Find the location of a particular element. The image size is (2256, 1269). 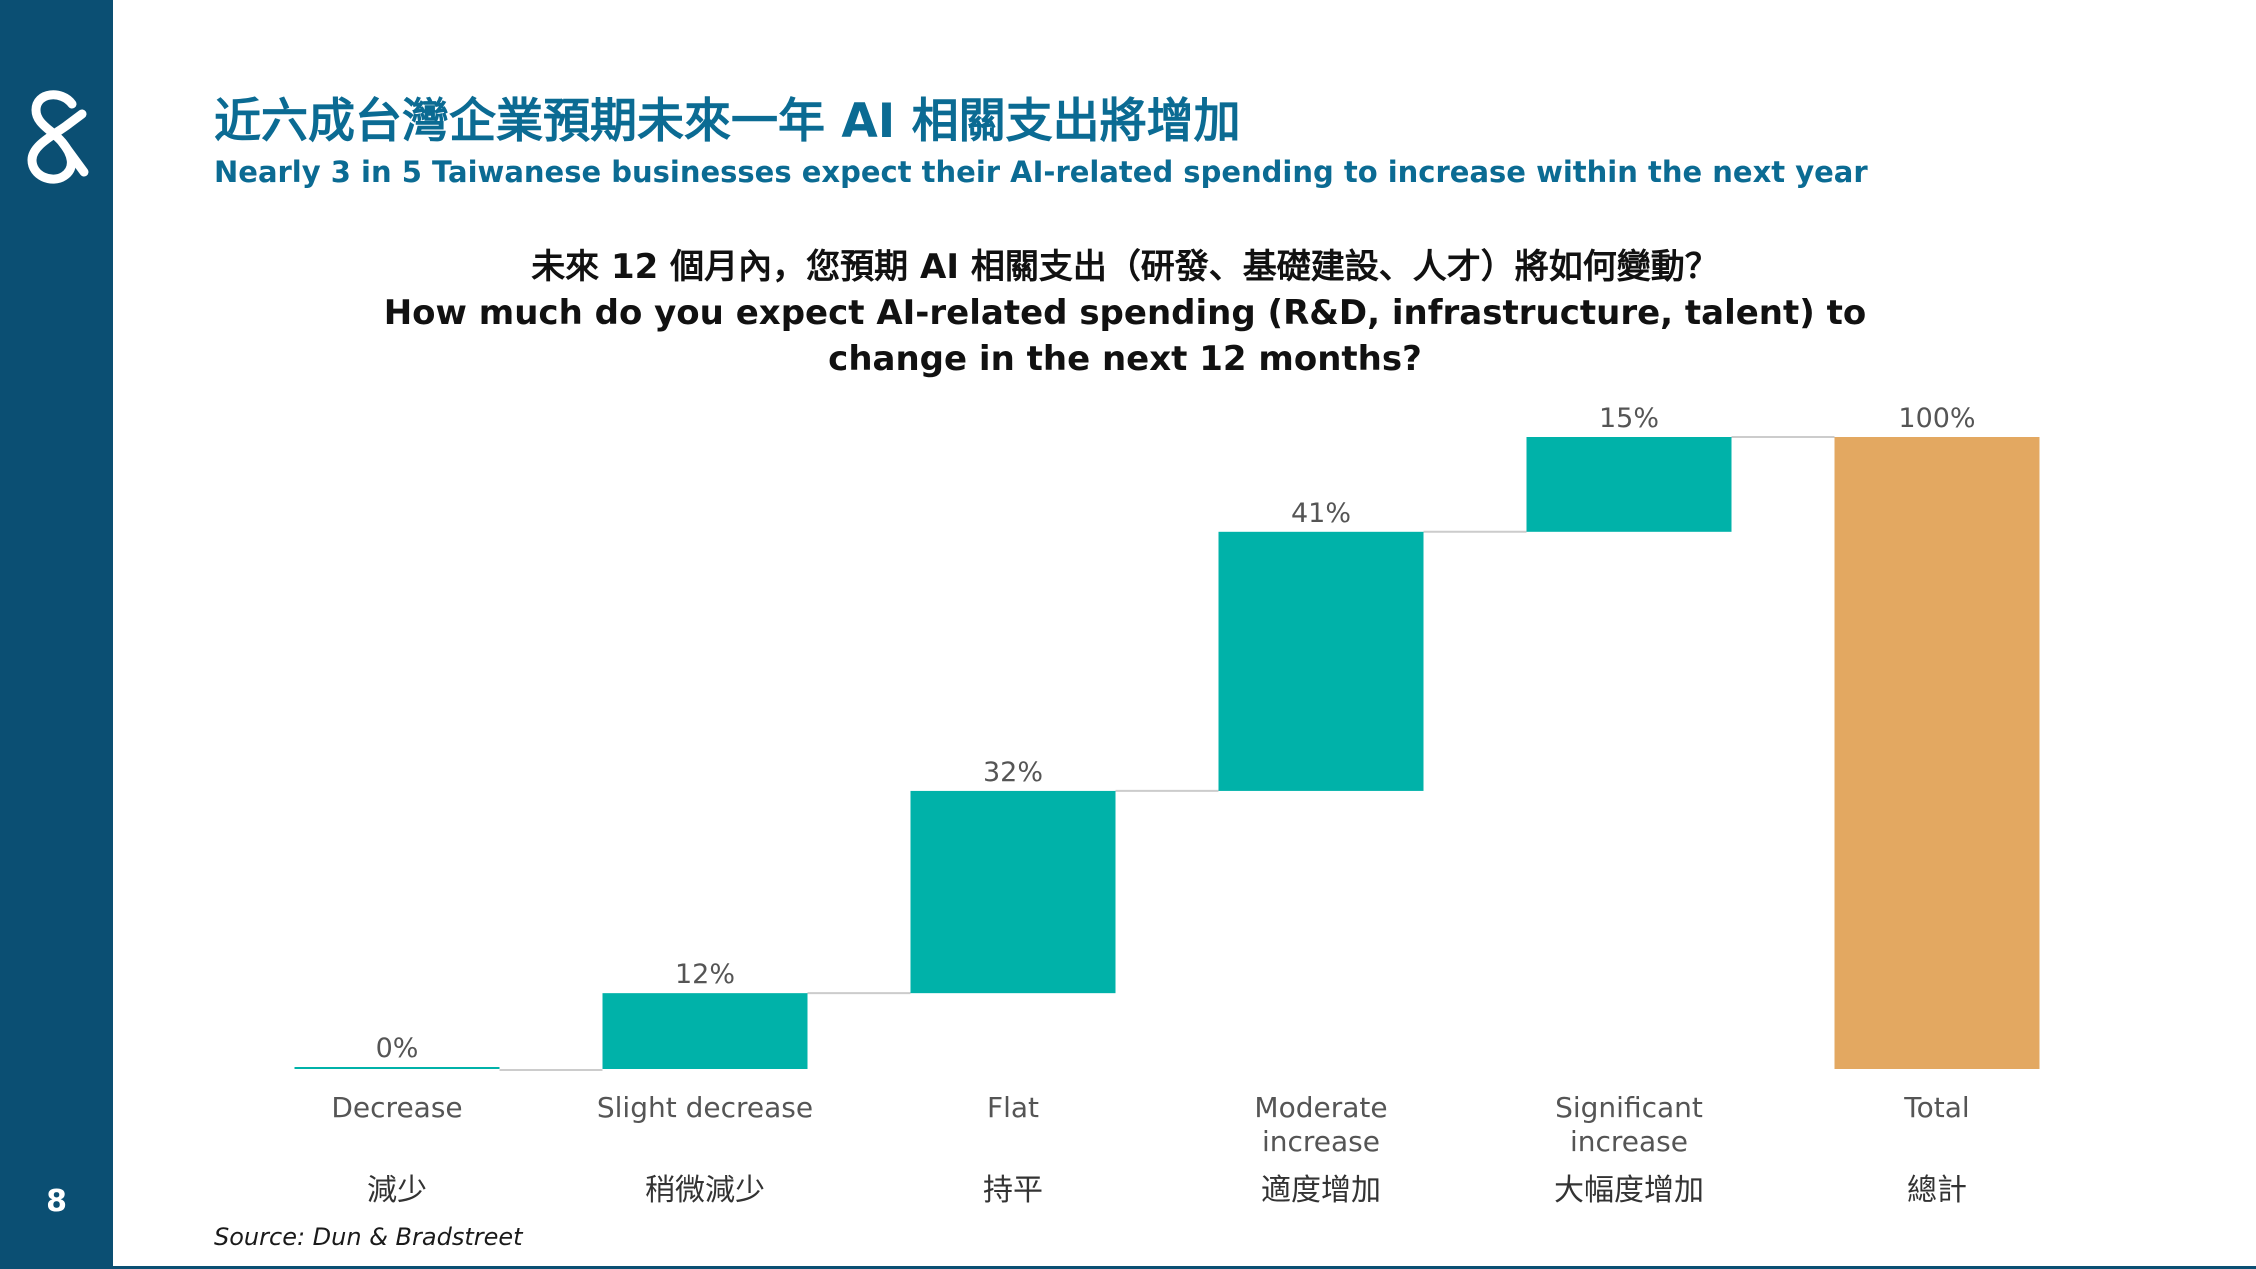

value-label: 0% is located at coordinates (397, 1048).